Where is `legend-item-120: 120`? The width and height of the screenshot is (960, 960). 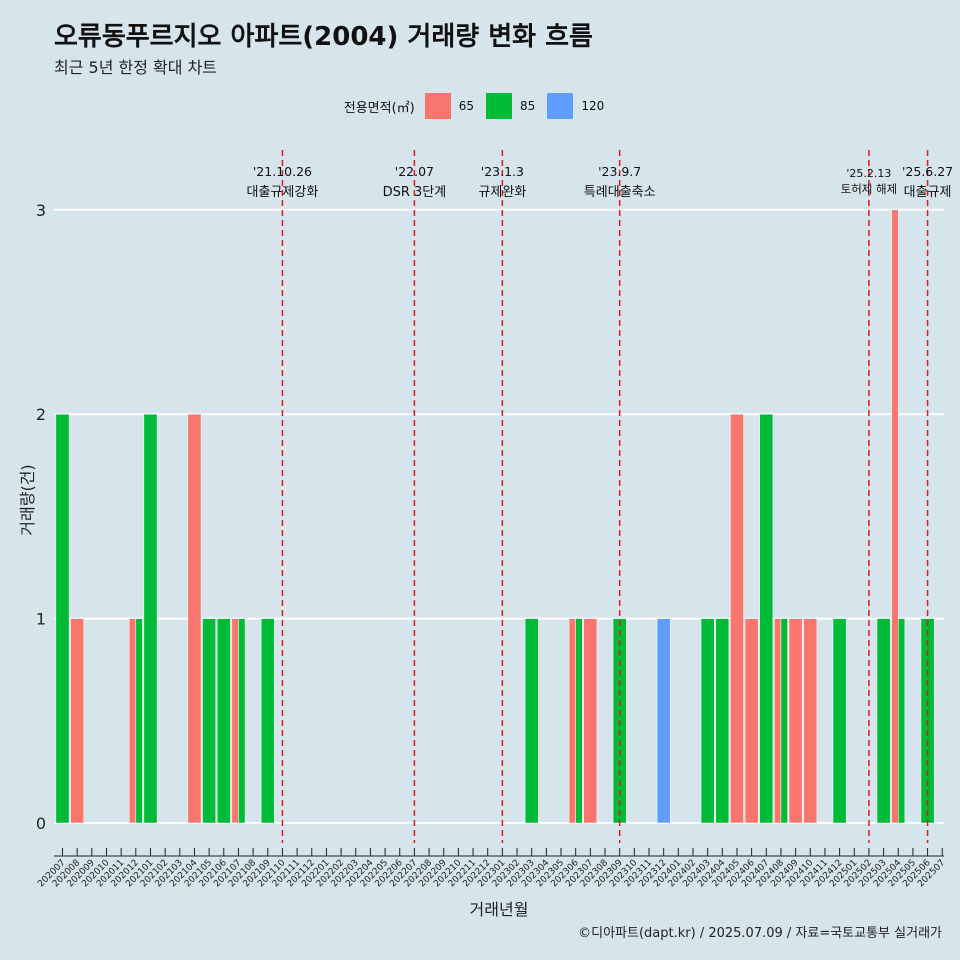
legend-item-120: 120 is located at coordinates (575, 106).